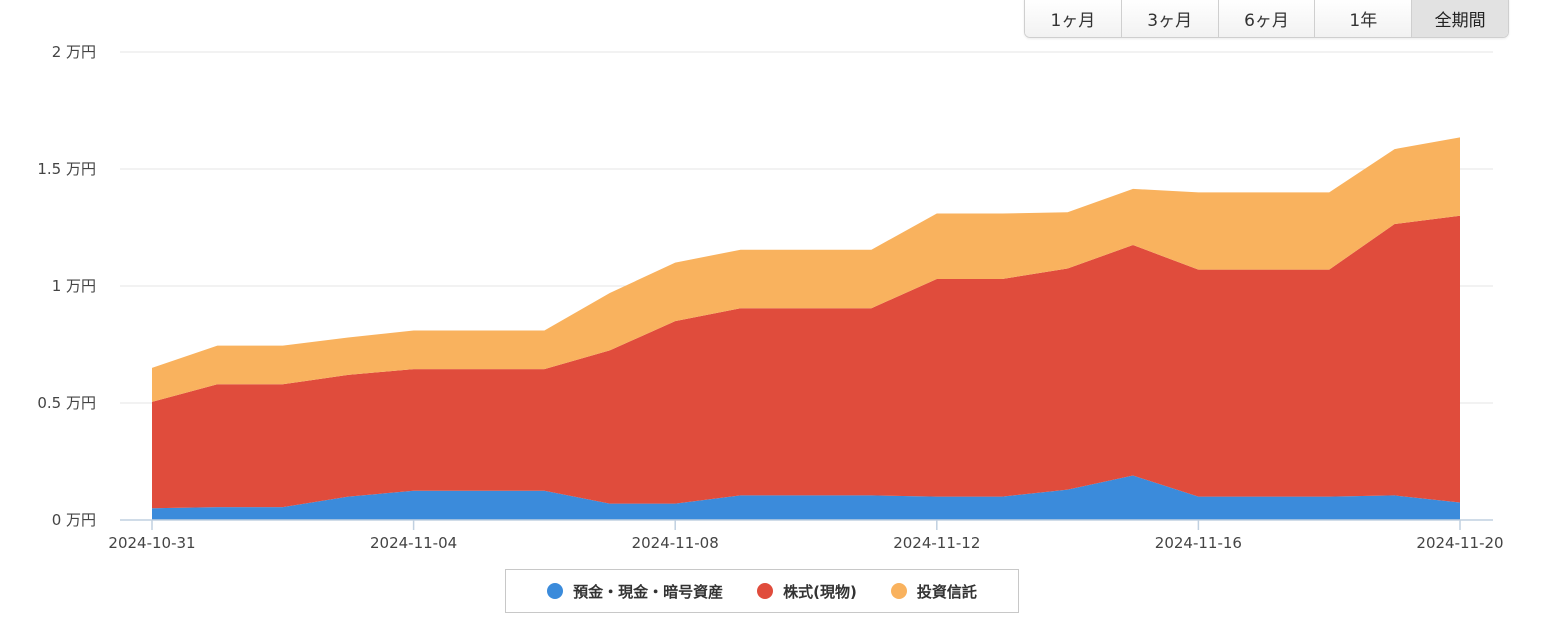  I want to click on range-button-1-year: 1年, so click(1364, 18).